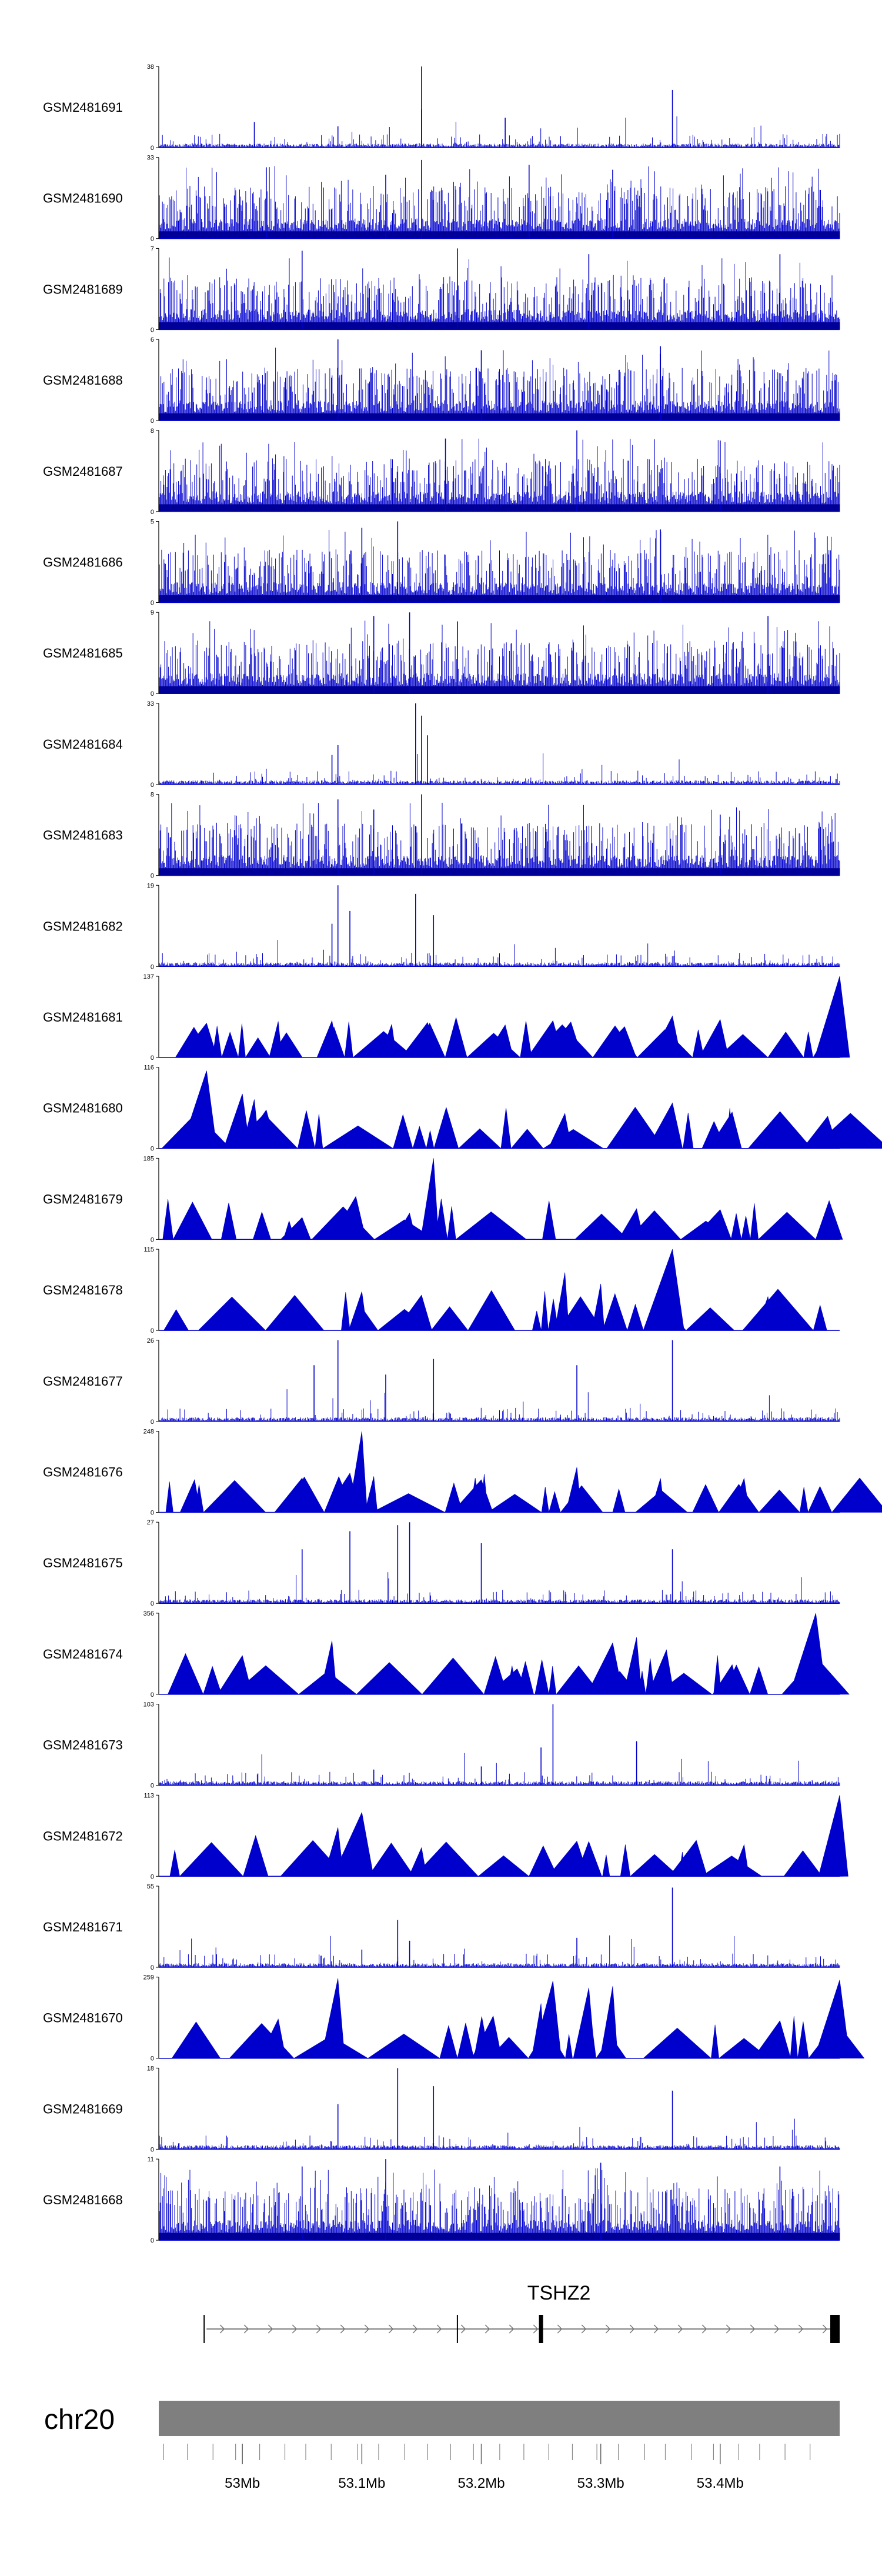 The height and width of the screenshot is (2576, 882). Describe the element at coordinates (150, 1340) in the screenshot. I see `y-tick-max: 26` at that location.